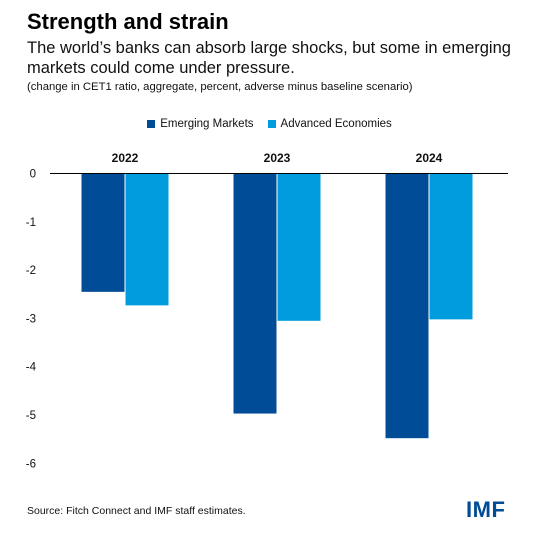 This screenshot has width=539, height=539. Describe the element at coordinates (207, 124) in the screenshot. I see `legend-label-emerging: Emerging Markets` at that location.